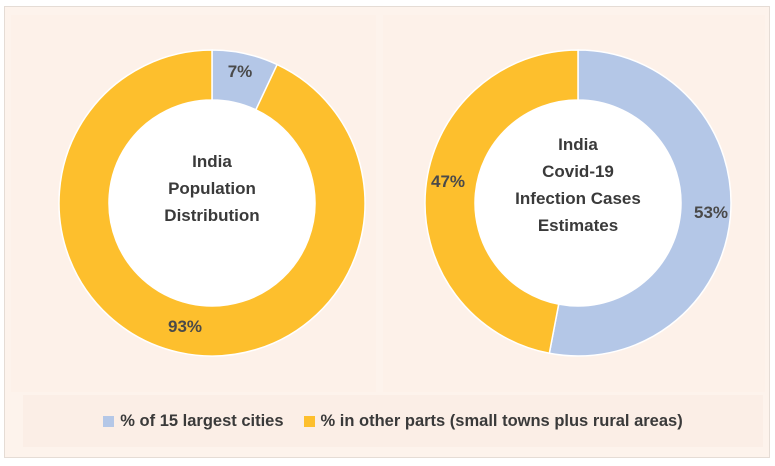  I want to click on donut-0-title-line-1: Population, so click(212, 188).